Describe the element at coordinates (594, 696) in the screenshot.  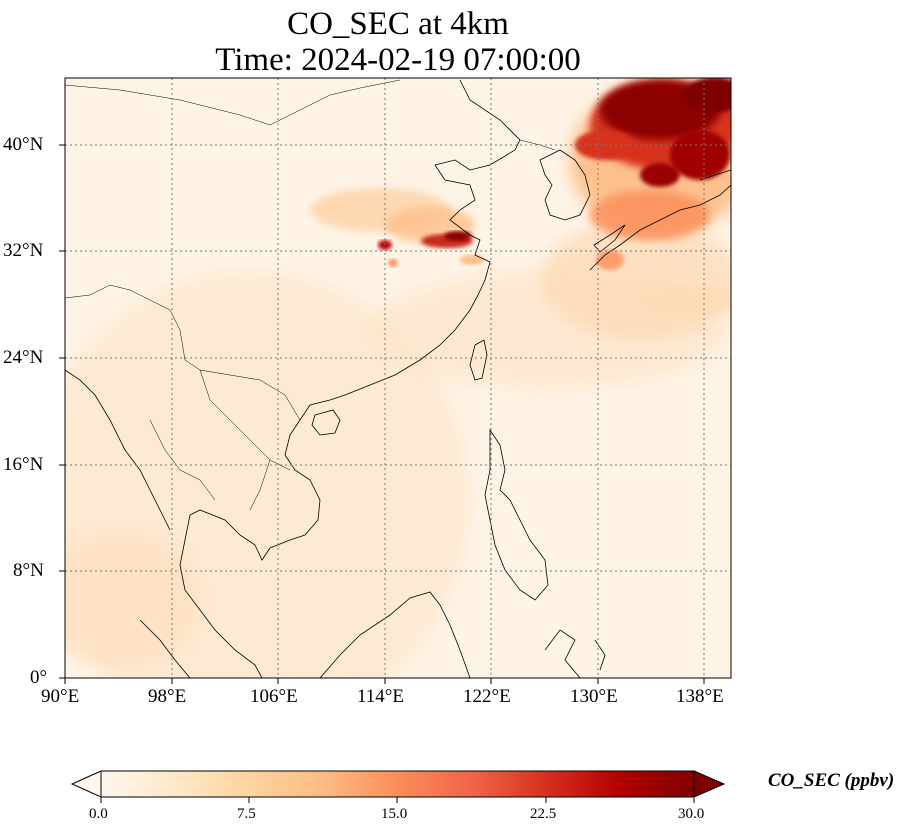
I see `lon-tick-label: 130°E` at that location.